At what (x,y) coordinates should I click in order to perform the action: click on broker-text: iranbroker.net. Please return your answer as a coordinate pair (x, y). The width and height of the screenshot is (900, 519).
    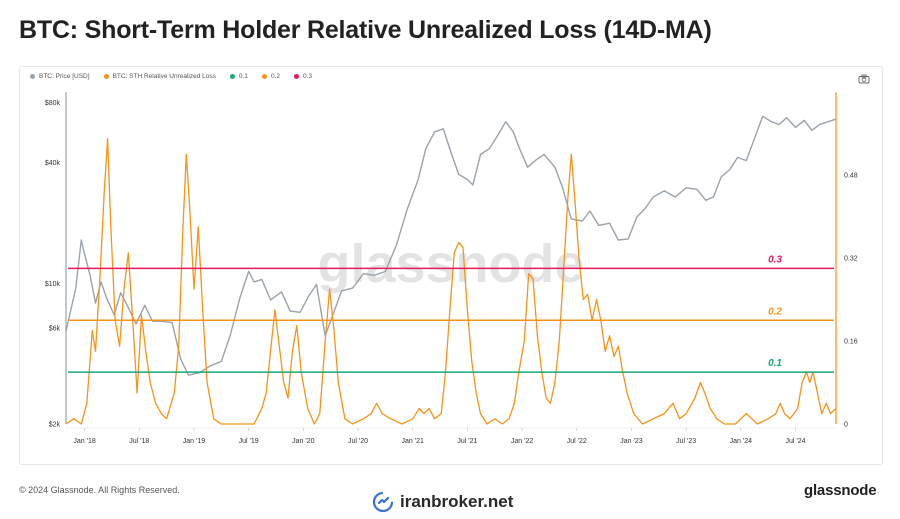
    Looking at the image, I should click on (457, 501).